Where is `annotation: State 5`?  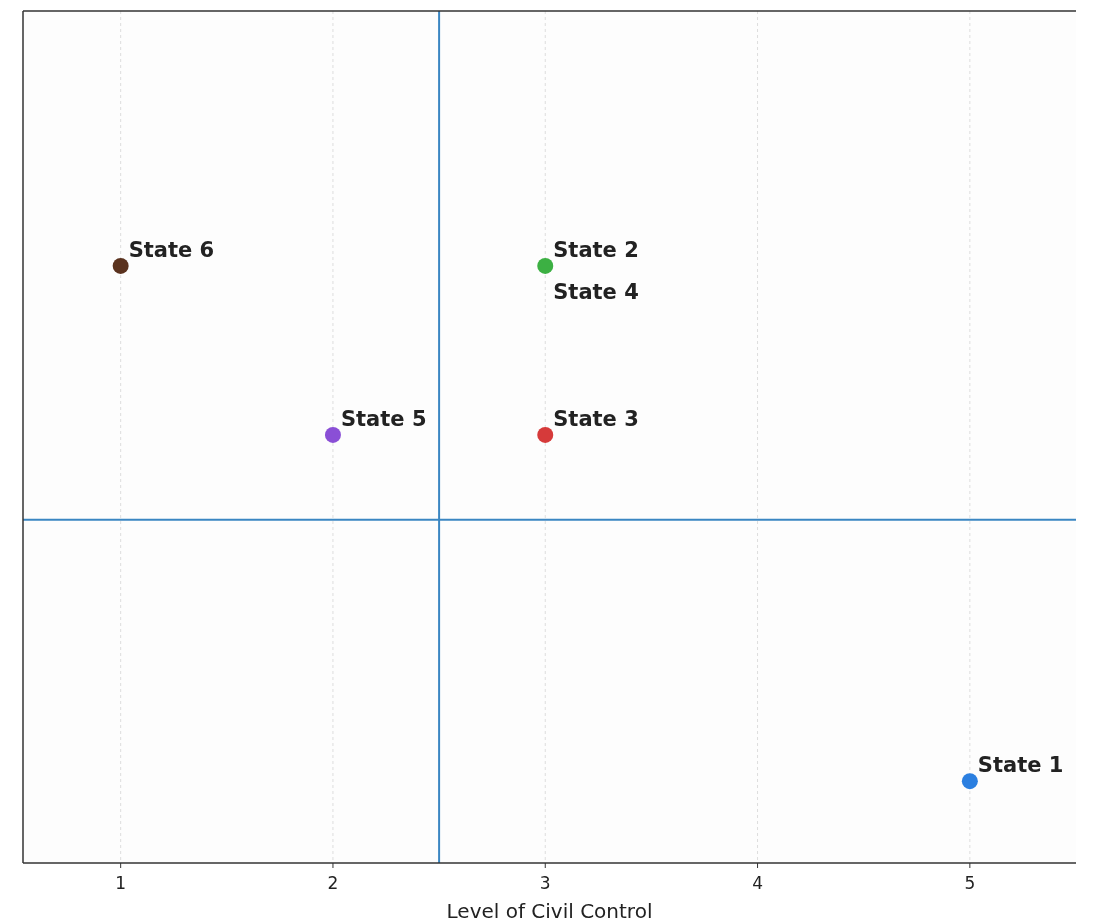
annotation: State 5 is located at coordinates (383, 418).